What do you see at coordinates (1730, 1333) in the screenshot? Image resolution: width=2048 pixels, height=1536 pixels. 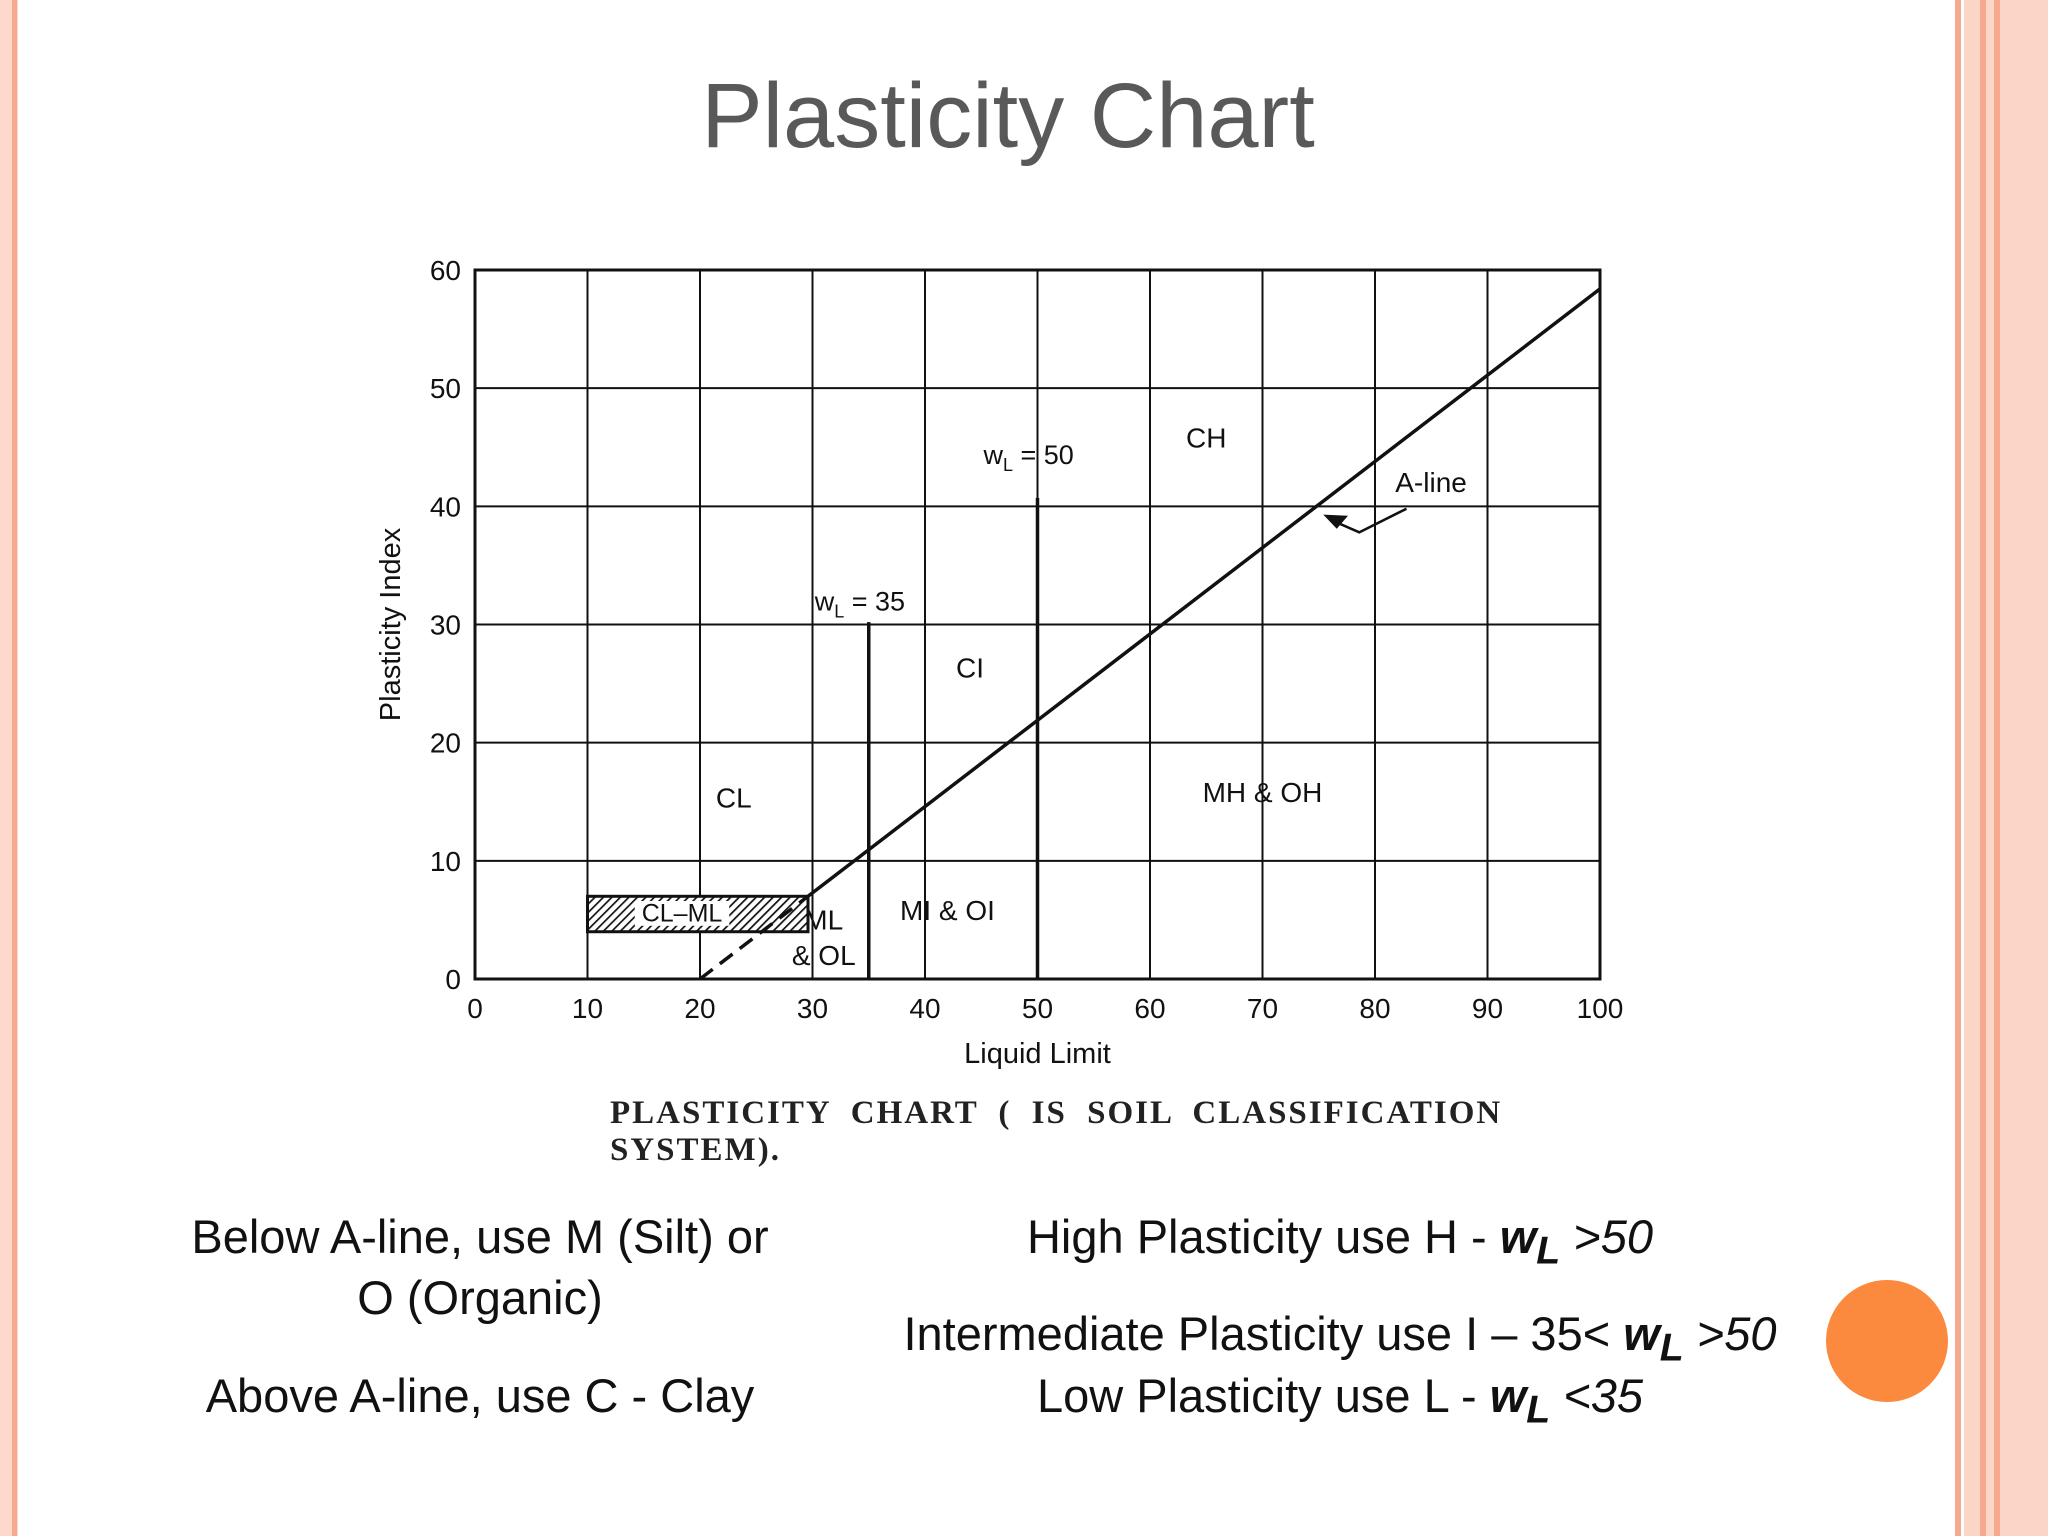 I see `note-inter-suffix: >50` at bounding box center [1730, 1333].